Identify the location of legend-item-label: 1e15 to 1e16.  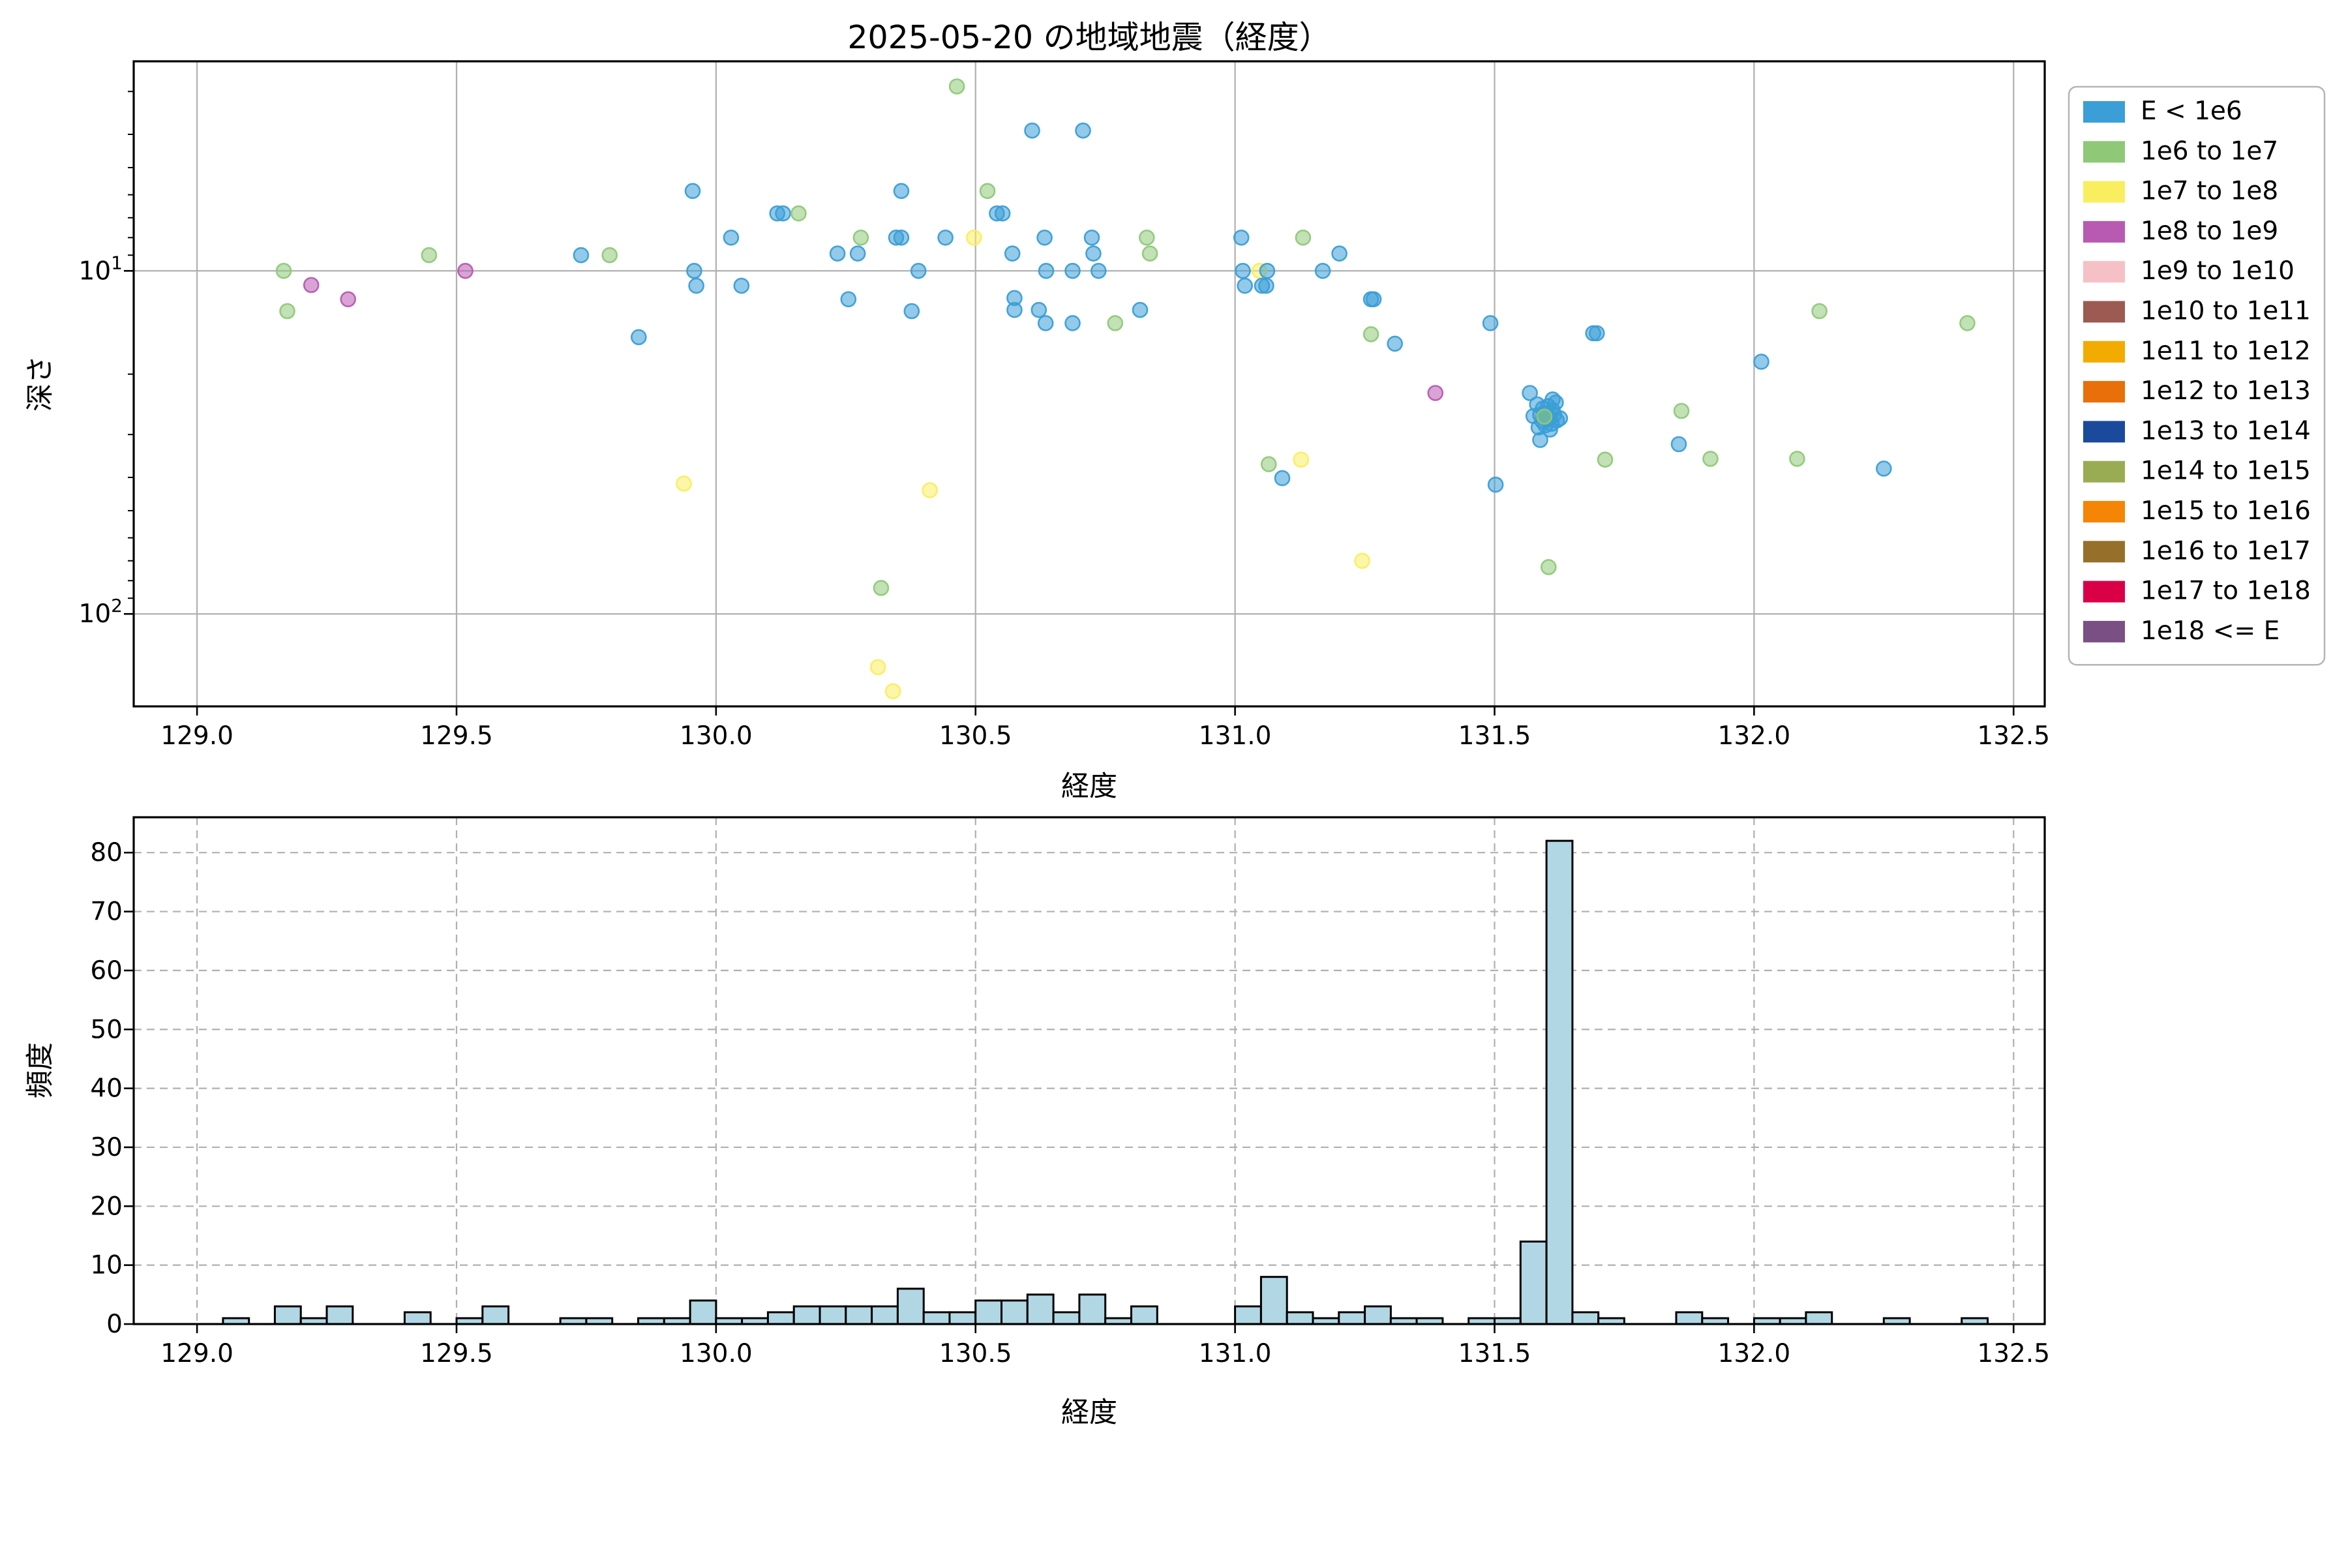
(2226, 511).